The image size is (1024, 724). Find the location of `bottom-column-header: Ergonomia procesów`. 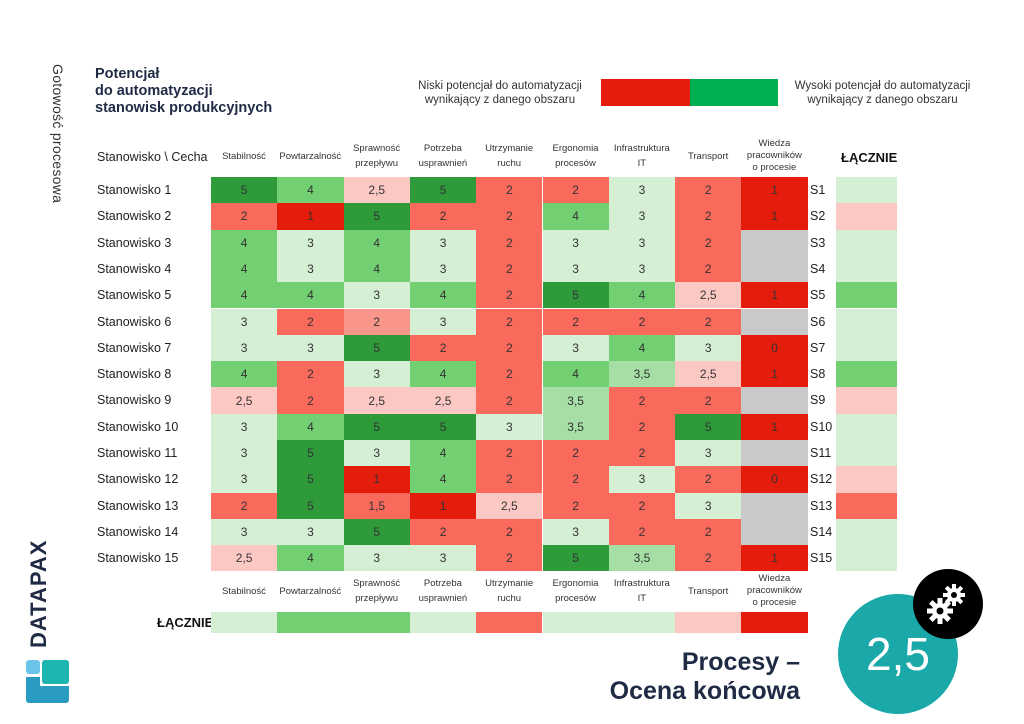

bottom-column-header: Ergonomia procesów is located at coordinates (576, 591).